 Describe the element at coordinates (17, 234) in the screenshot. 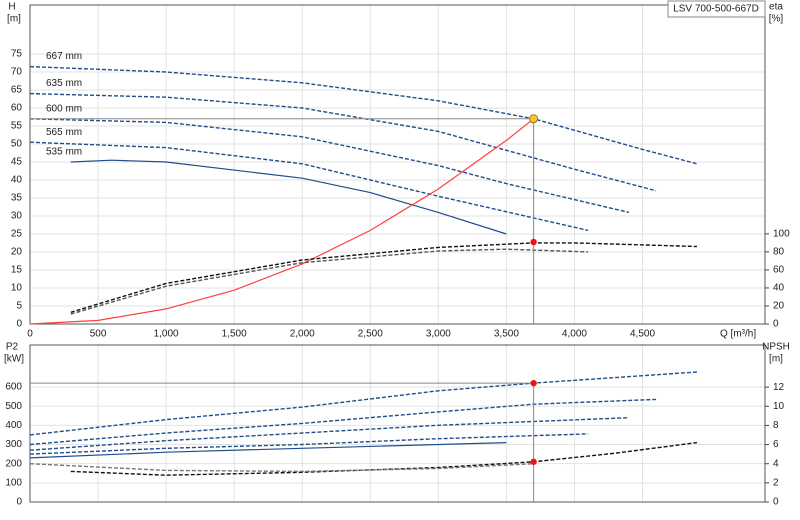

I see `y-tick-label: 25` at that location.